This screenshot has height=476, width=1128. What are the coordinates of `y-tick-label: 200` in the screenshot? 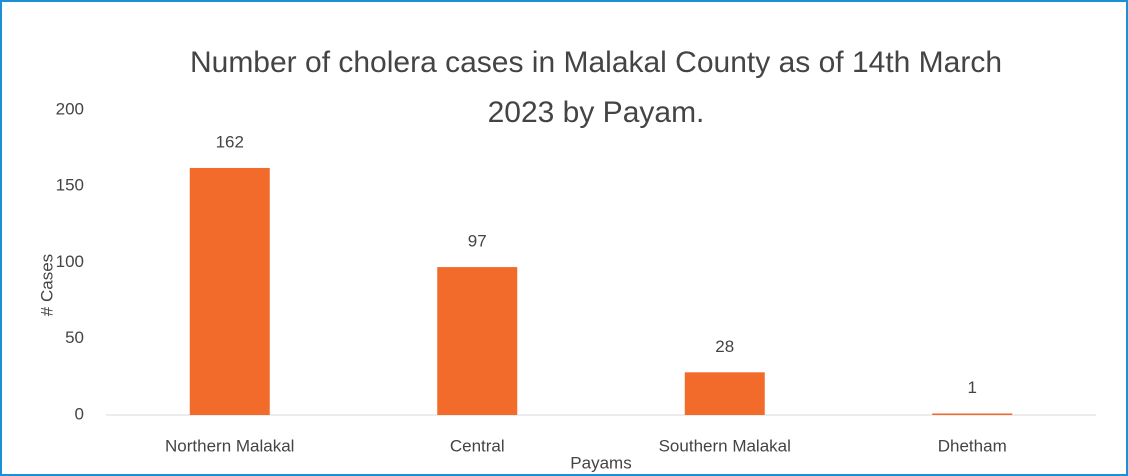 It's located at (70, 108).